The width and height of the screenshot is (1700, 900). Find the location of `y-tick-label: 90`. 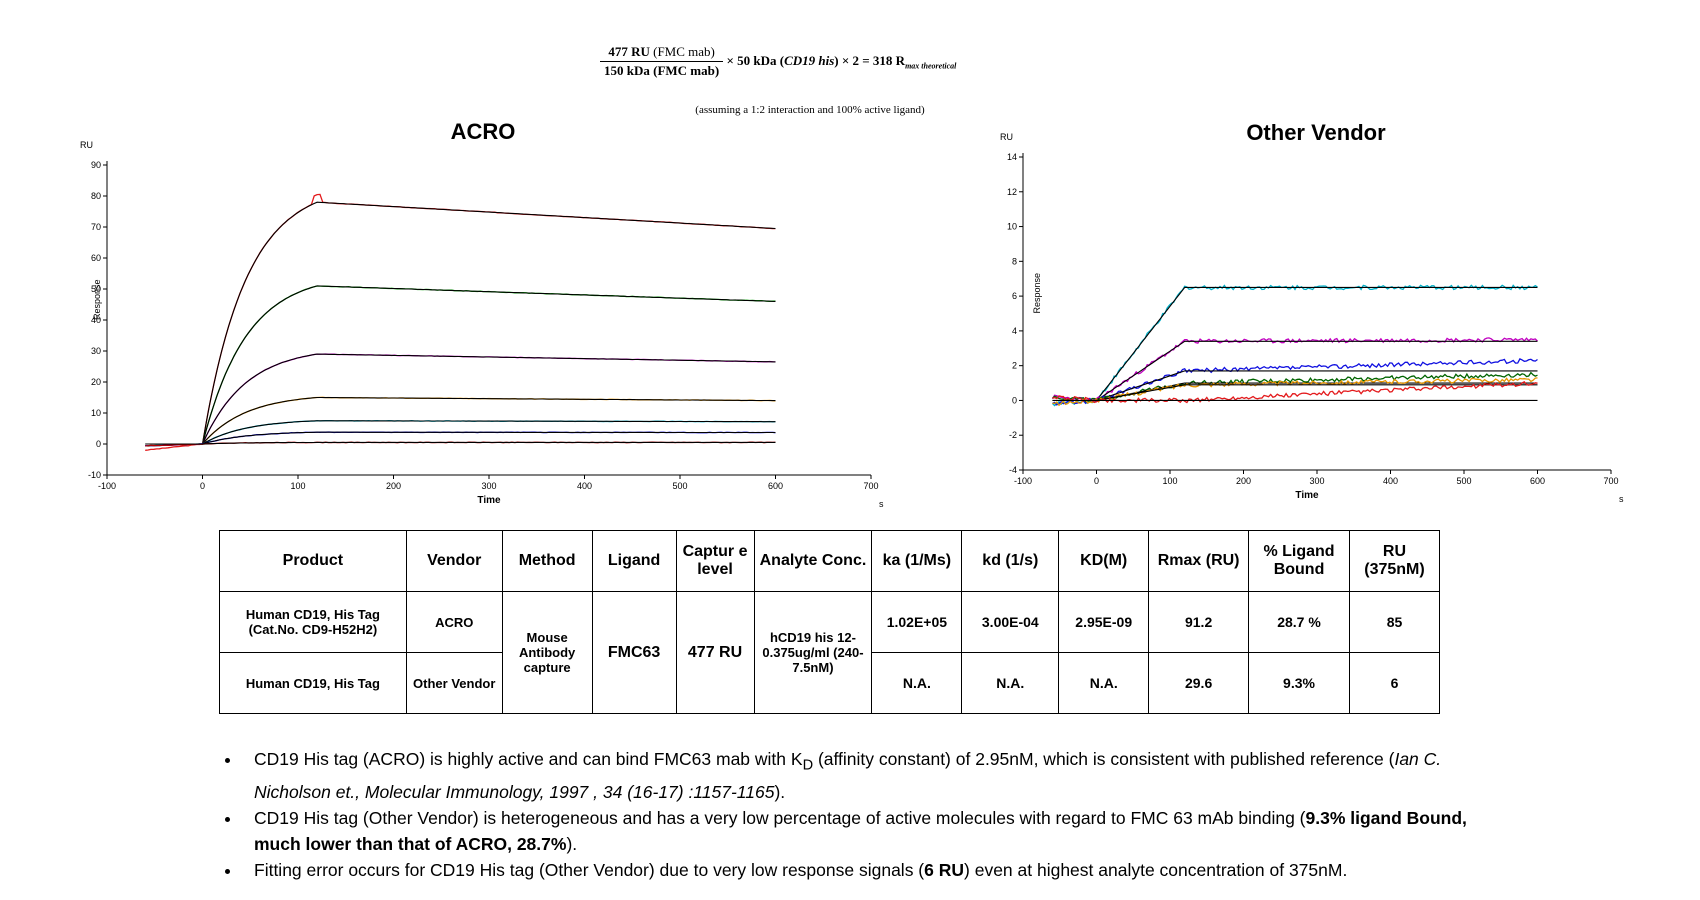

y-tick-label: 90 is located at coordinates (96, 165).